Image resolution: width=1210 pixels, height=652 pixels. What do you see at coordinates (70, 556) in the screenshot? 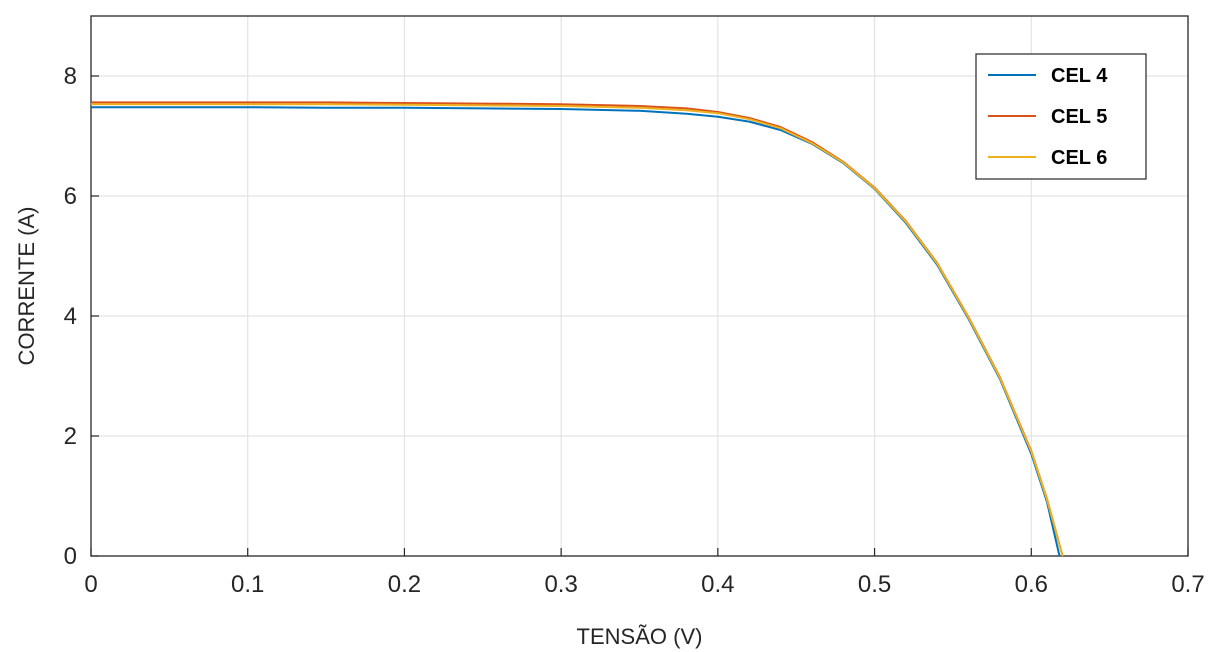
I see `y-tick-label: 0` at bounding box center [70, 556].